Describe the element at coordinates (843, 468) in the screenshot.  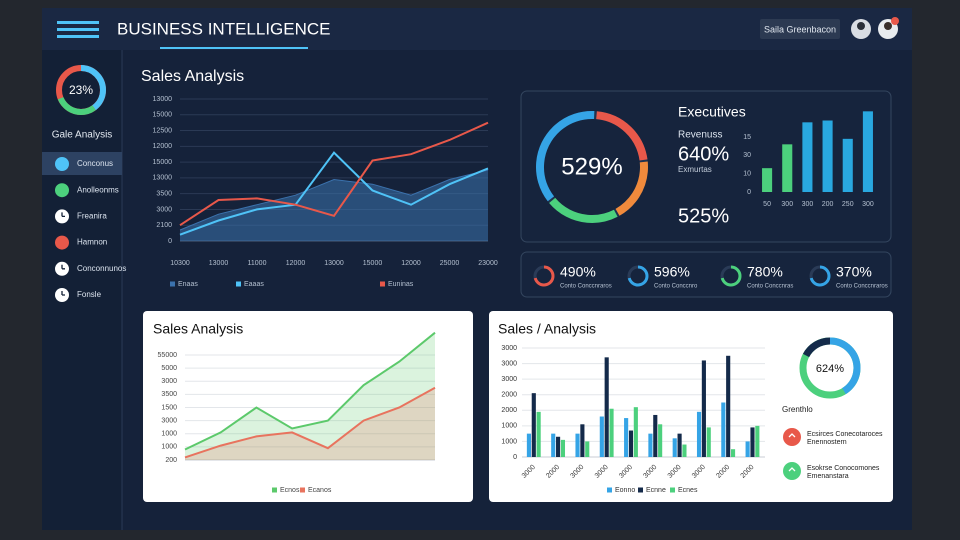
I see `side-item: Esokrse Conocomones` at that location.